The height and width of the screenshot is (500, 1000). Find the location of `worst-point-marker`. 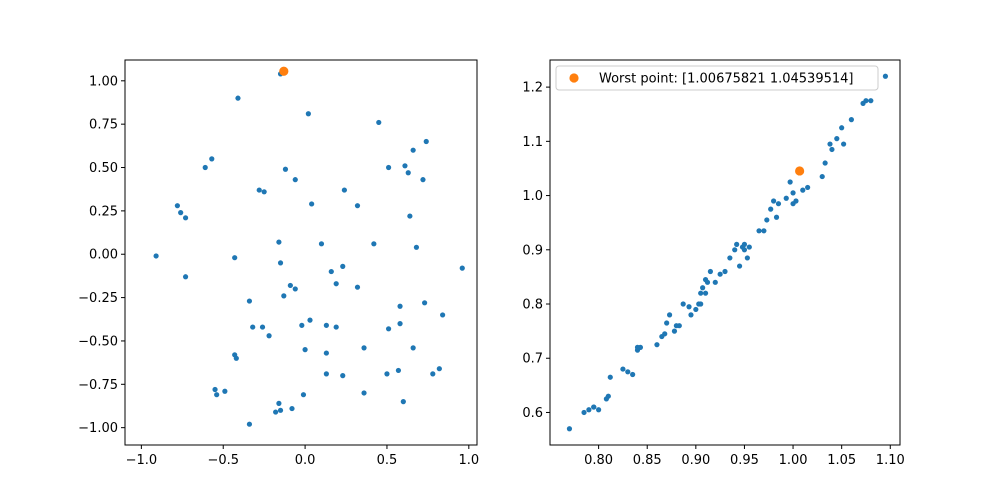

worst-point-marker is located at coordinates (800, 171).